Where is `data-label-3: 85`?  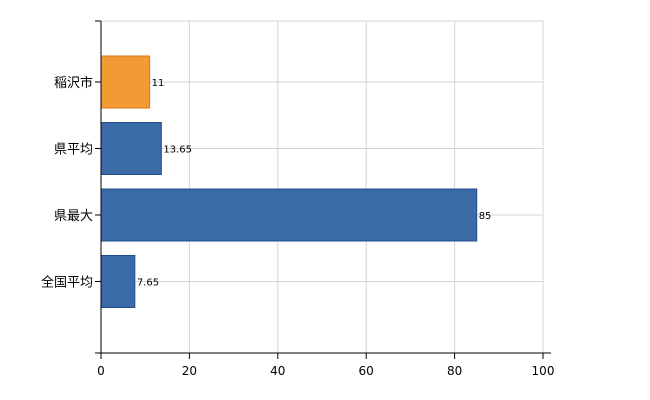
data-label-3: 85 is located at coordinates (485, 216).